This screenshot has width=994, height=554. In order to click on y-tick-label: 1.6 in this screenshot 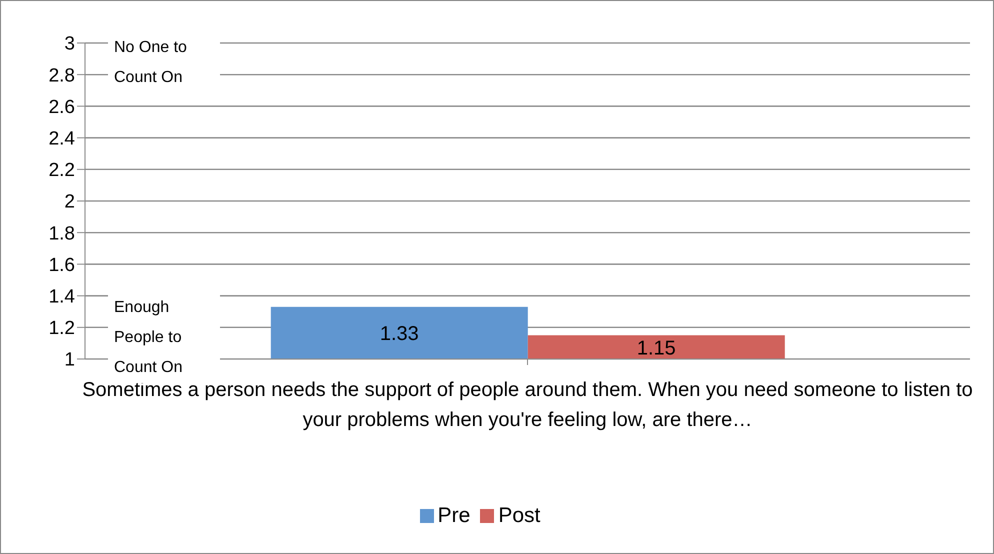, I will do `click(61, 265)`.